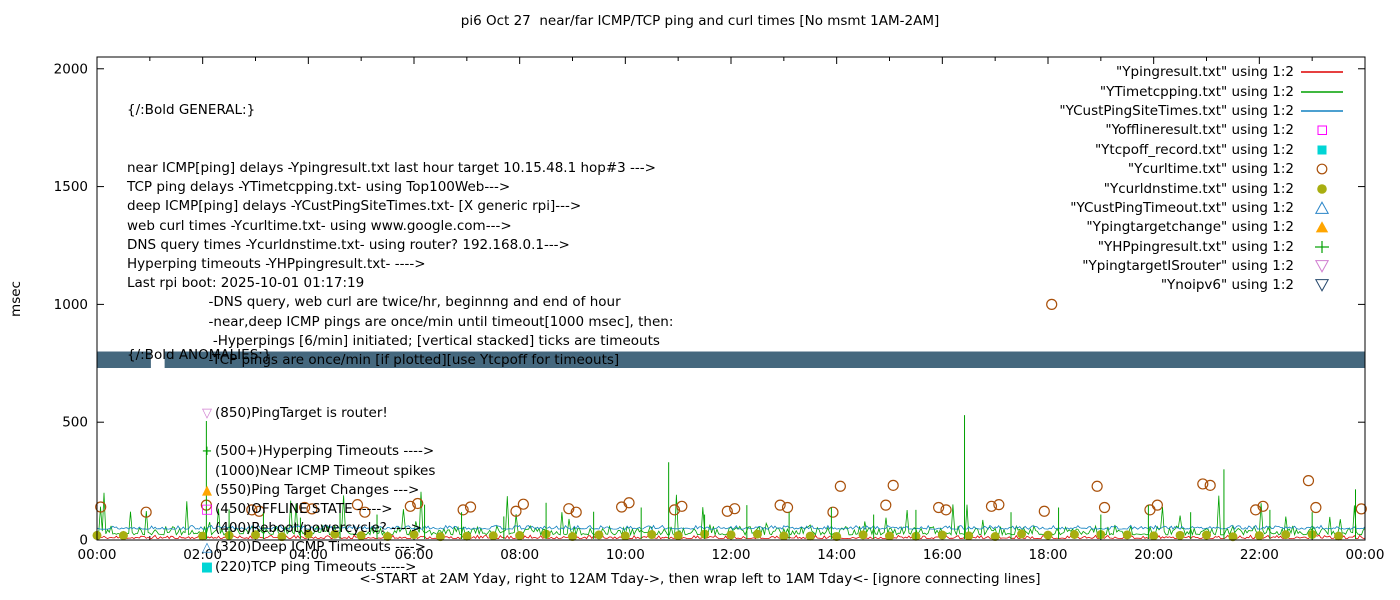  I want to click on legend-entry: "YHPpingresult.txt" using 1:2, so click(1143, 246).